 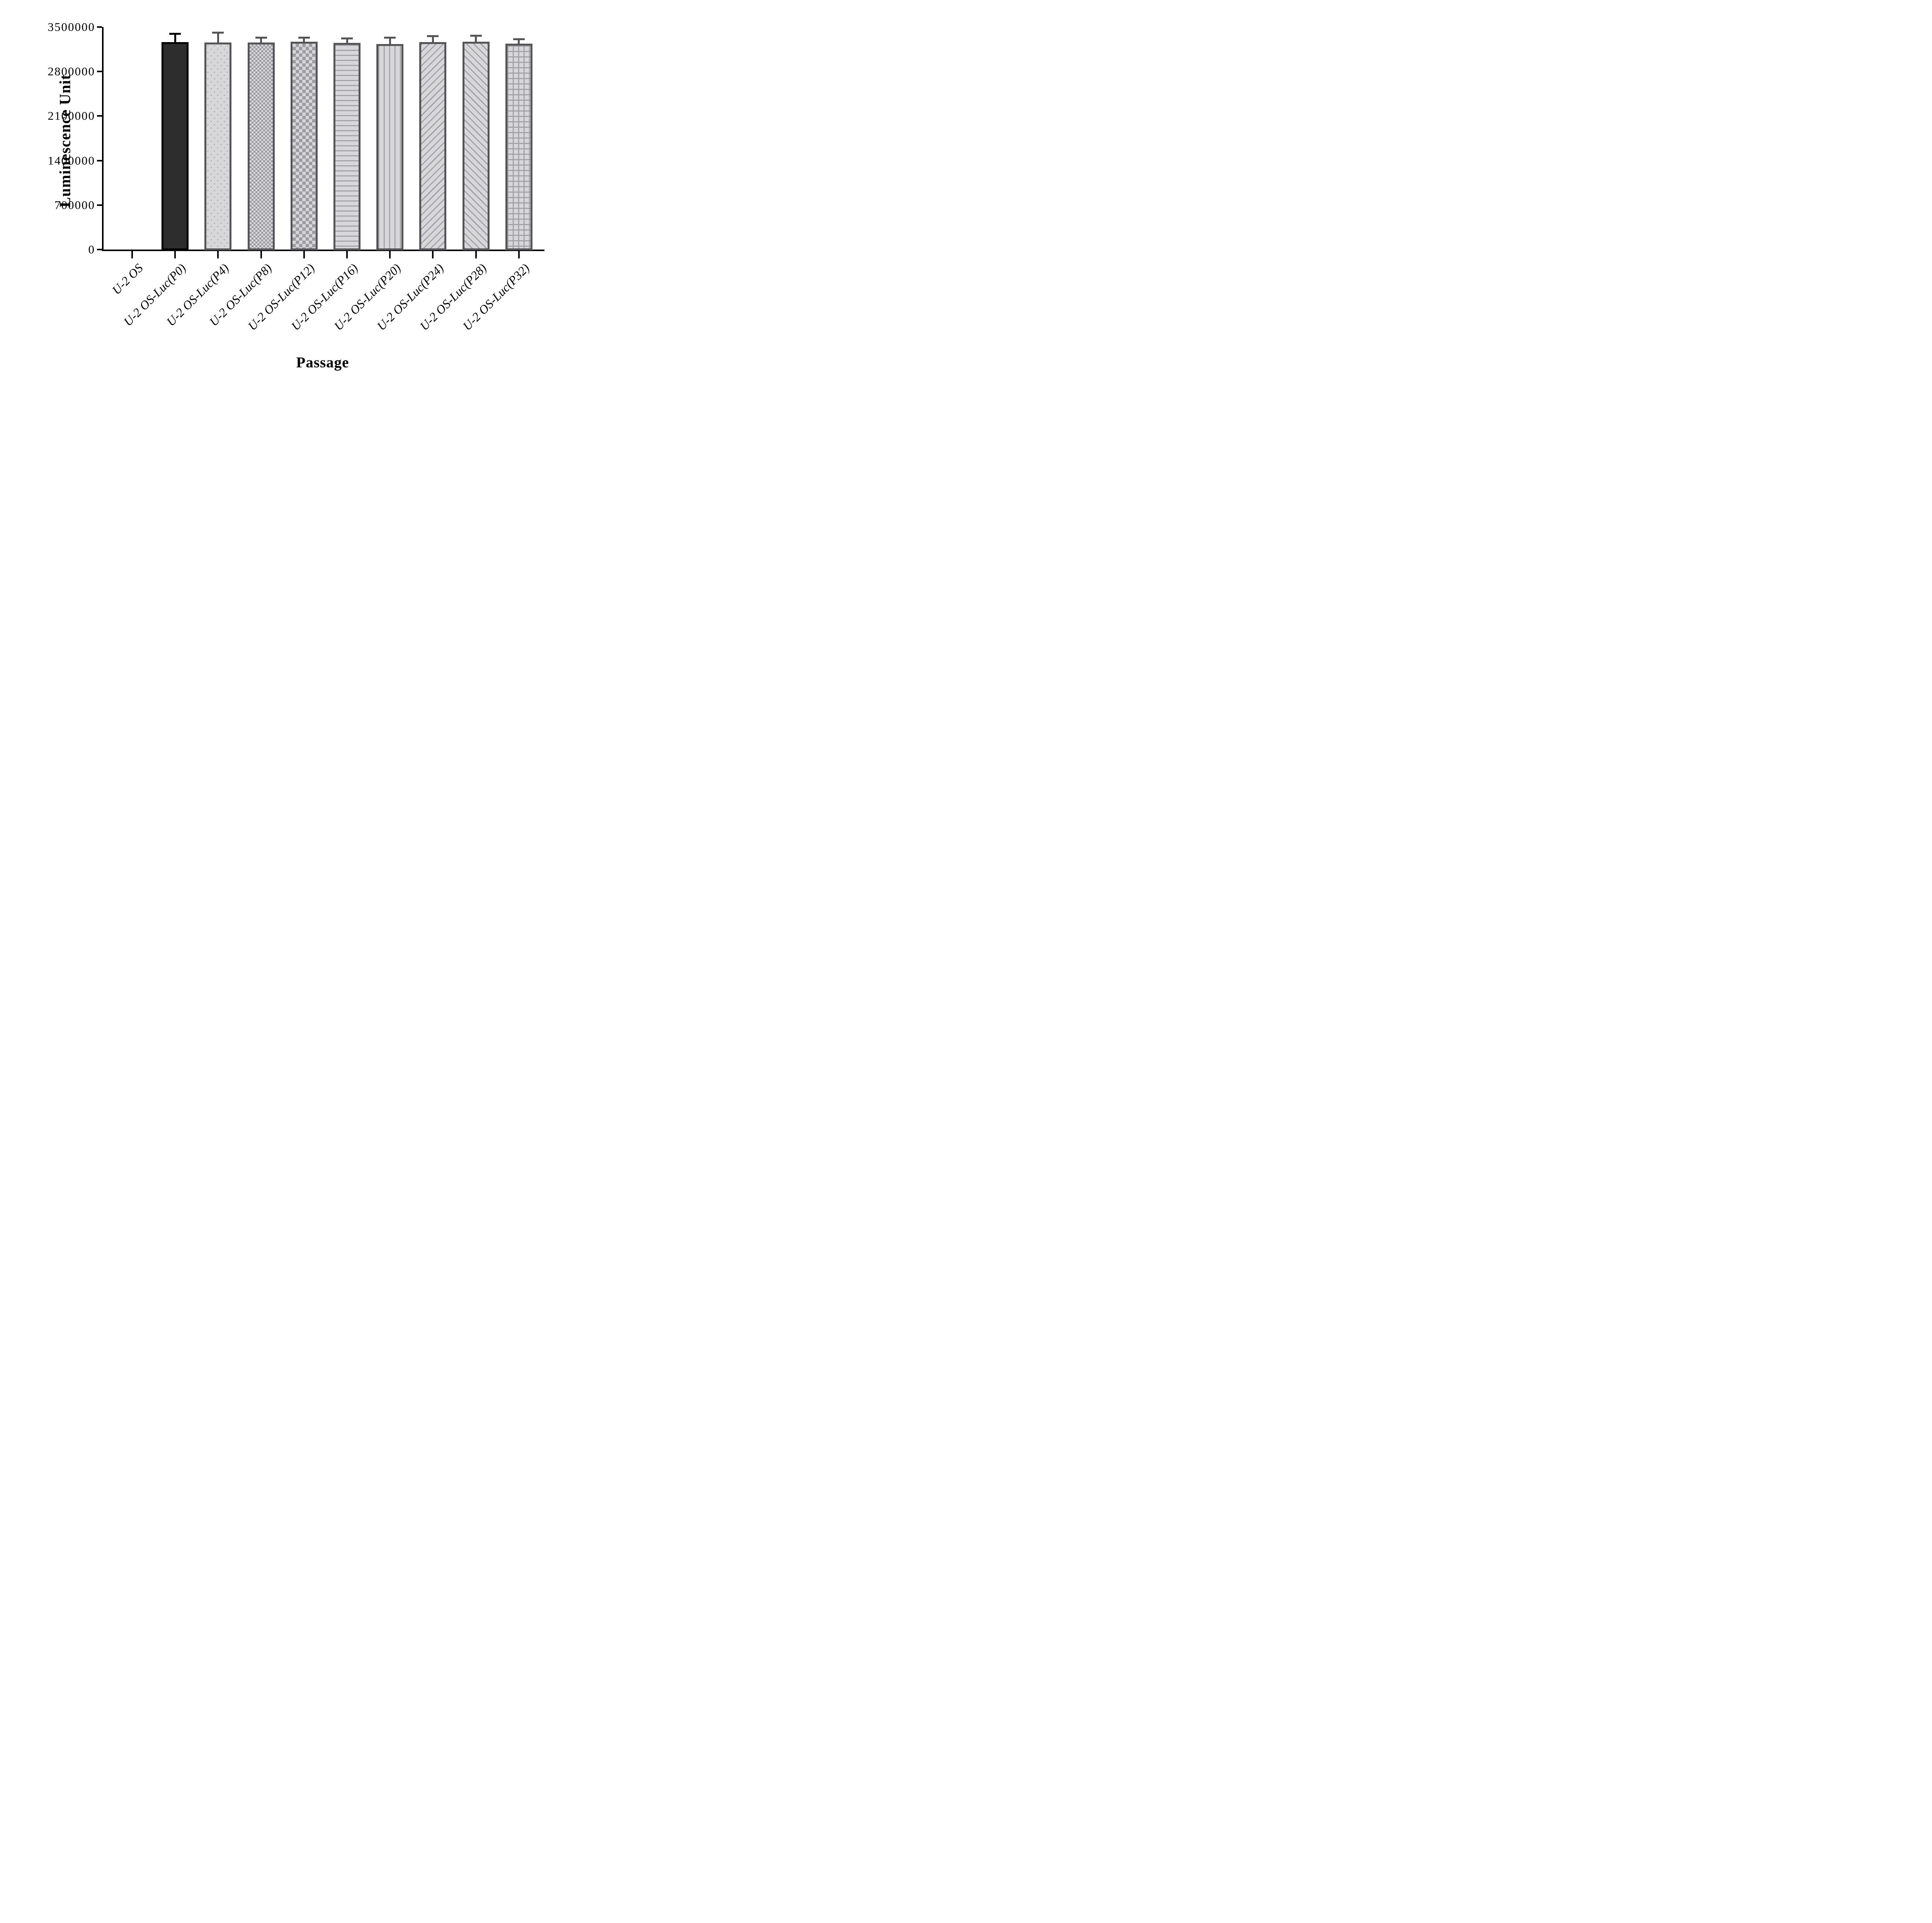 I want to click on x-axis-line, so click(x=323, y=250).